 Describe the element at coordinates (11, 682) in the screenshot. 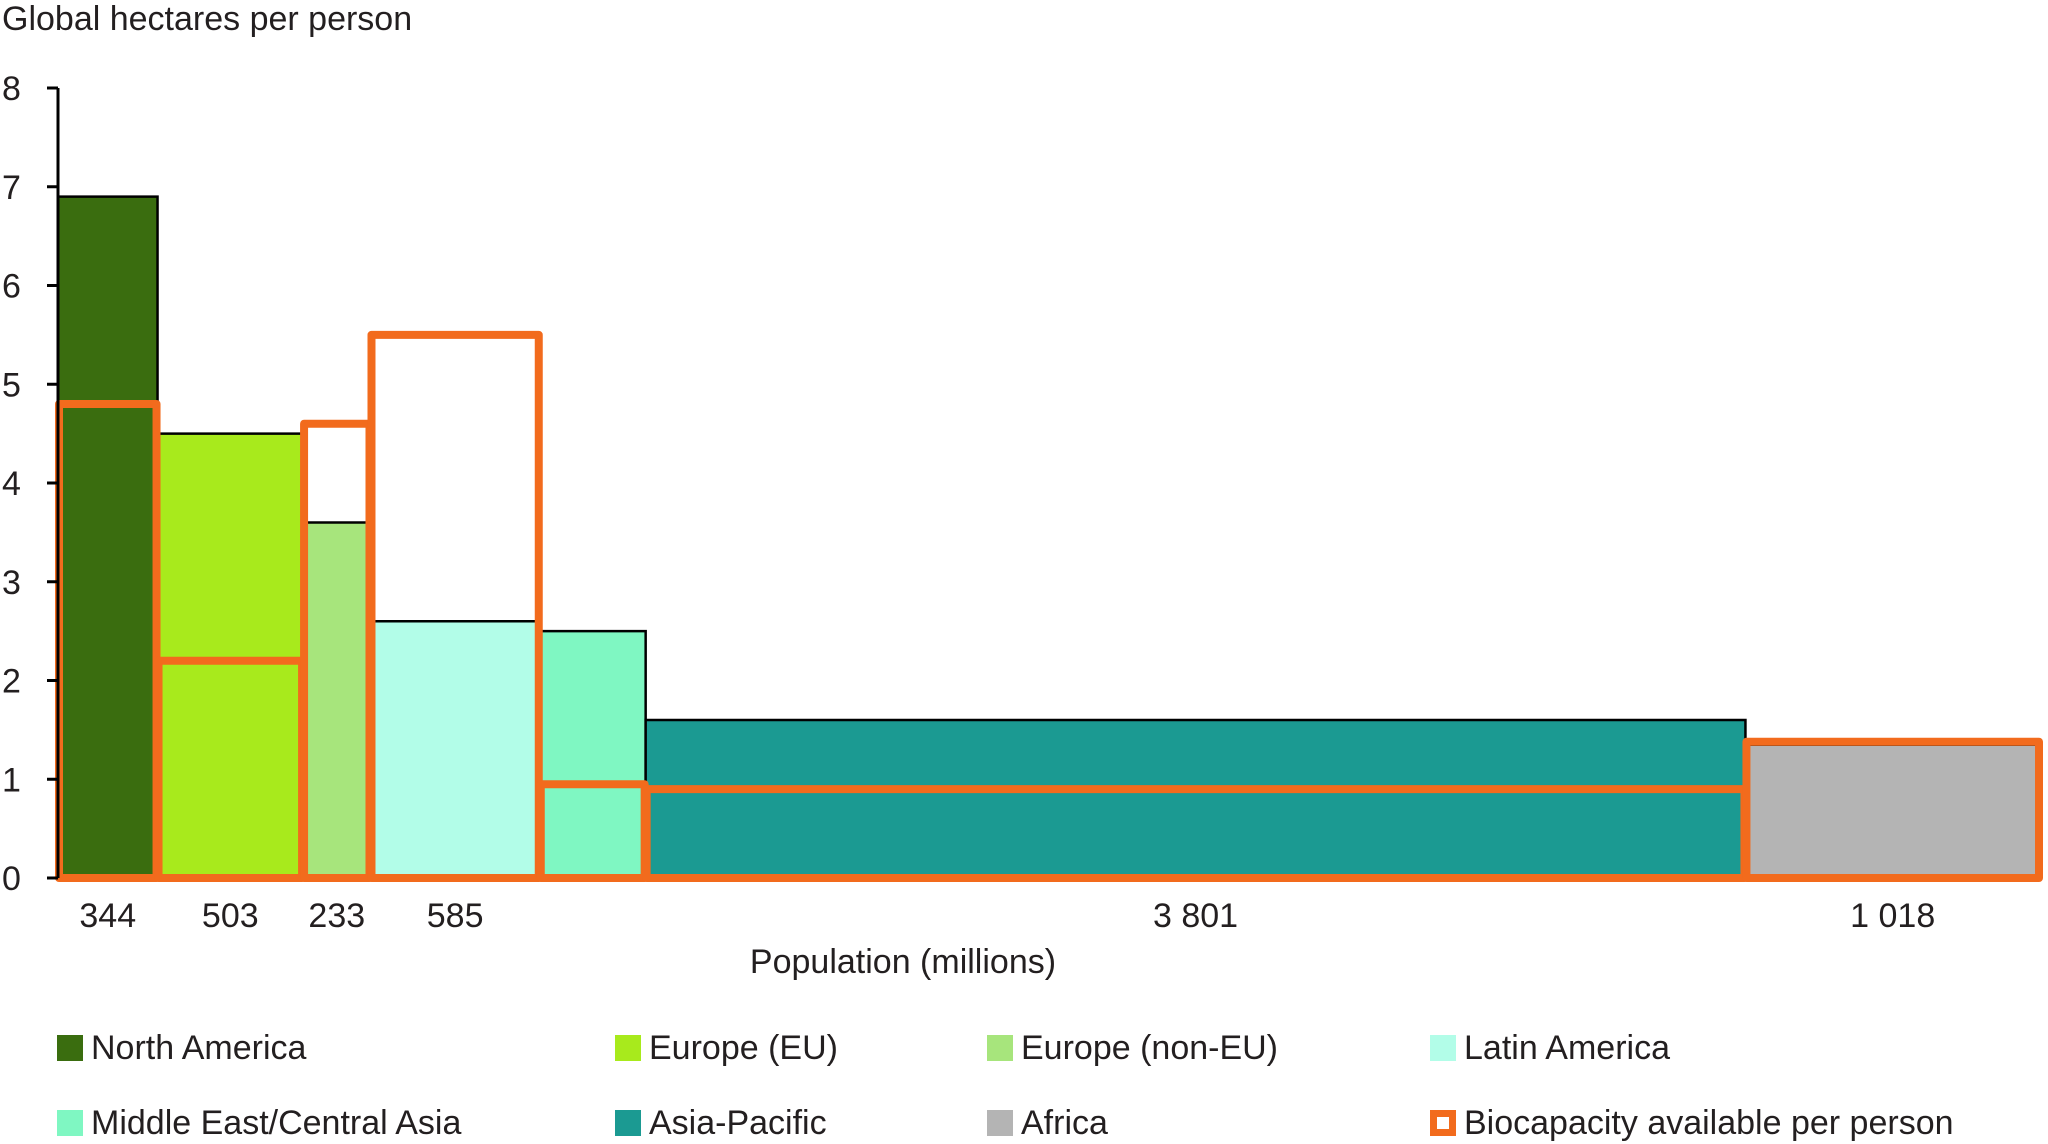

I see `y-tick-label: 2` at that location.